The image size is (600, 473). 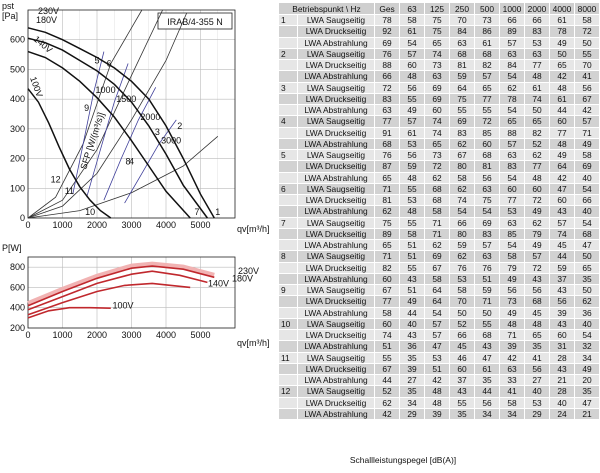 What do you see at coordinates (336, 144) in the screenshot?
I see `measurement-label-cell: LWA Abstrahlung` at bounding box center [336, 144].